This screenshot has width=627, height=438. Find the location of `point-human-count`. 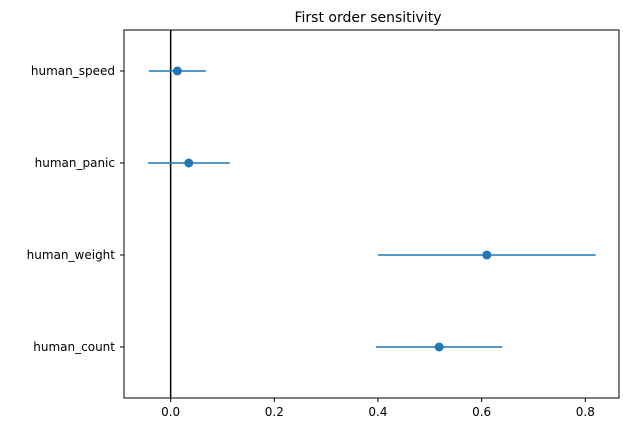

point-human-count is located at coordinates (439, 347).